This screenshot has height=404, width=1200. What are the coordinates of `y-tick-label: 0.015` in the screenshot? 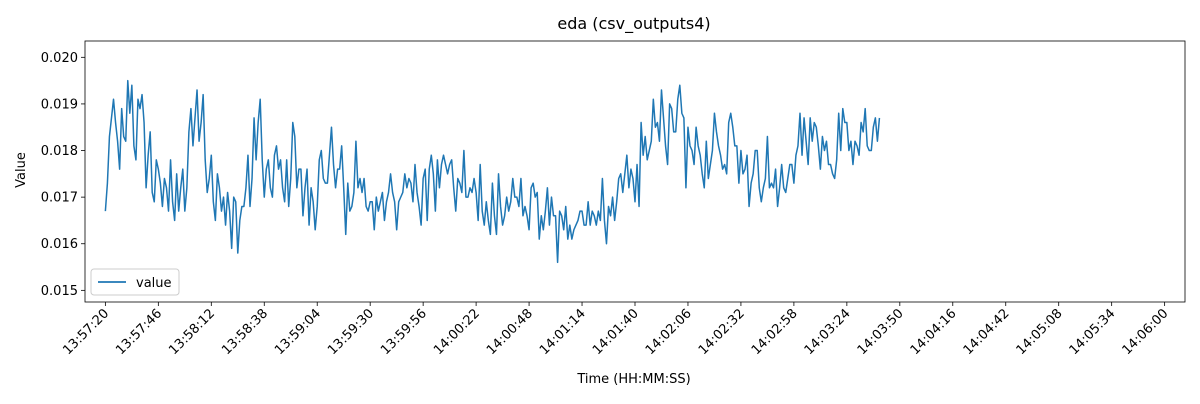 It's located at (59, 291).